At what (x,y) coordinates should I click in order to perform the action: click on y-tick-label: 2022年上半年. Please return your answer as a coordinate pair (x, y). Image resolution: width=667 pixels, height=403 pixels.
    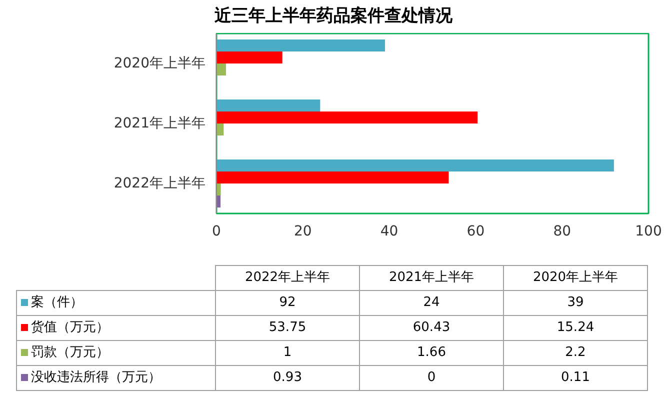
    Looking at the image, I should click on (160, 184).